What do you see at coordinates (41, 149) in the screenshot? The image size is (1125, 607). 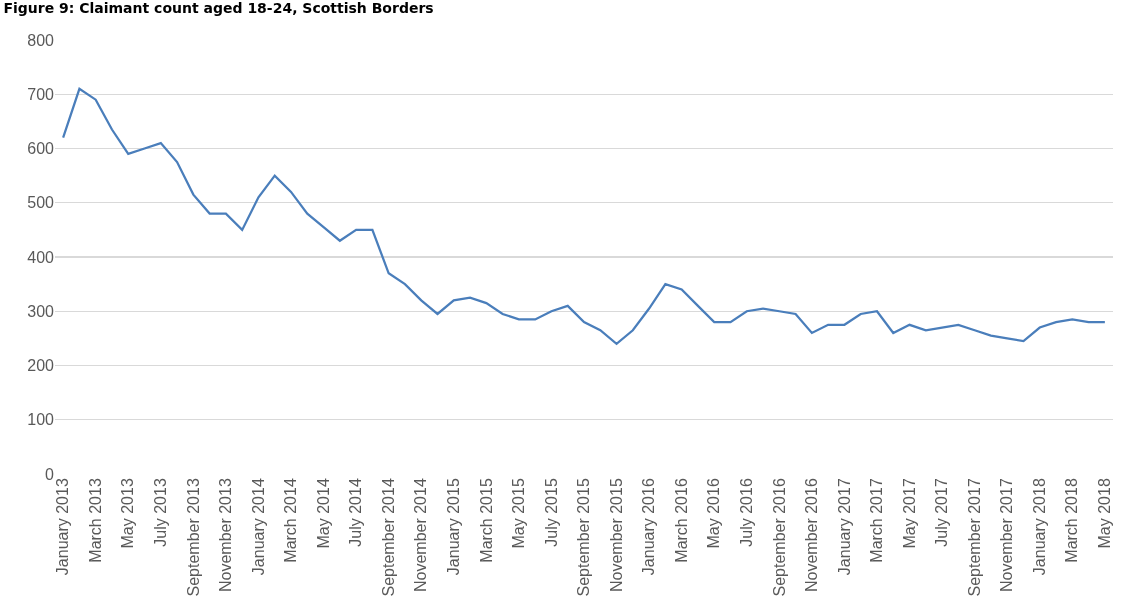 I see `y-tick-label: 600` at bounding box center [41, 149].